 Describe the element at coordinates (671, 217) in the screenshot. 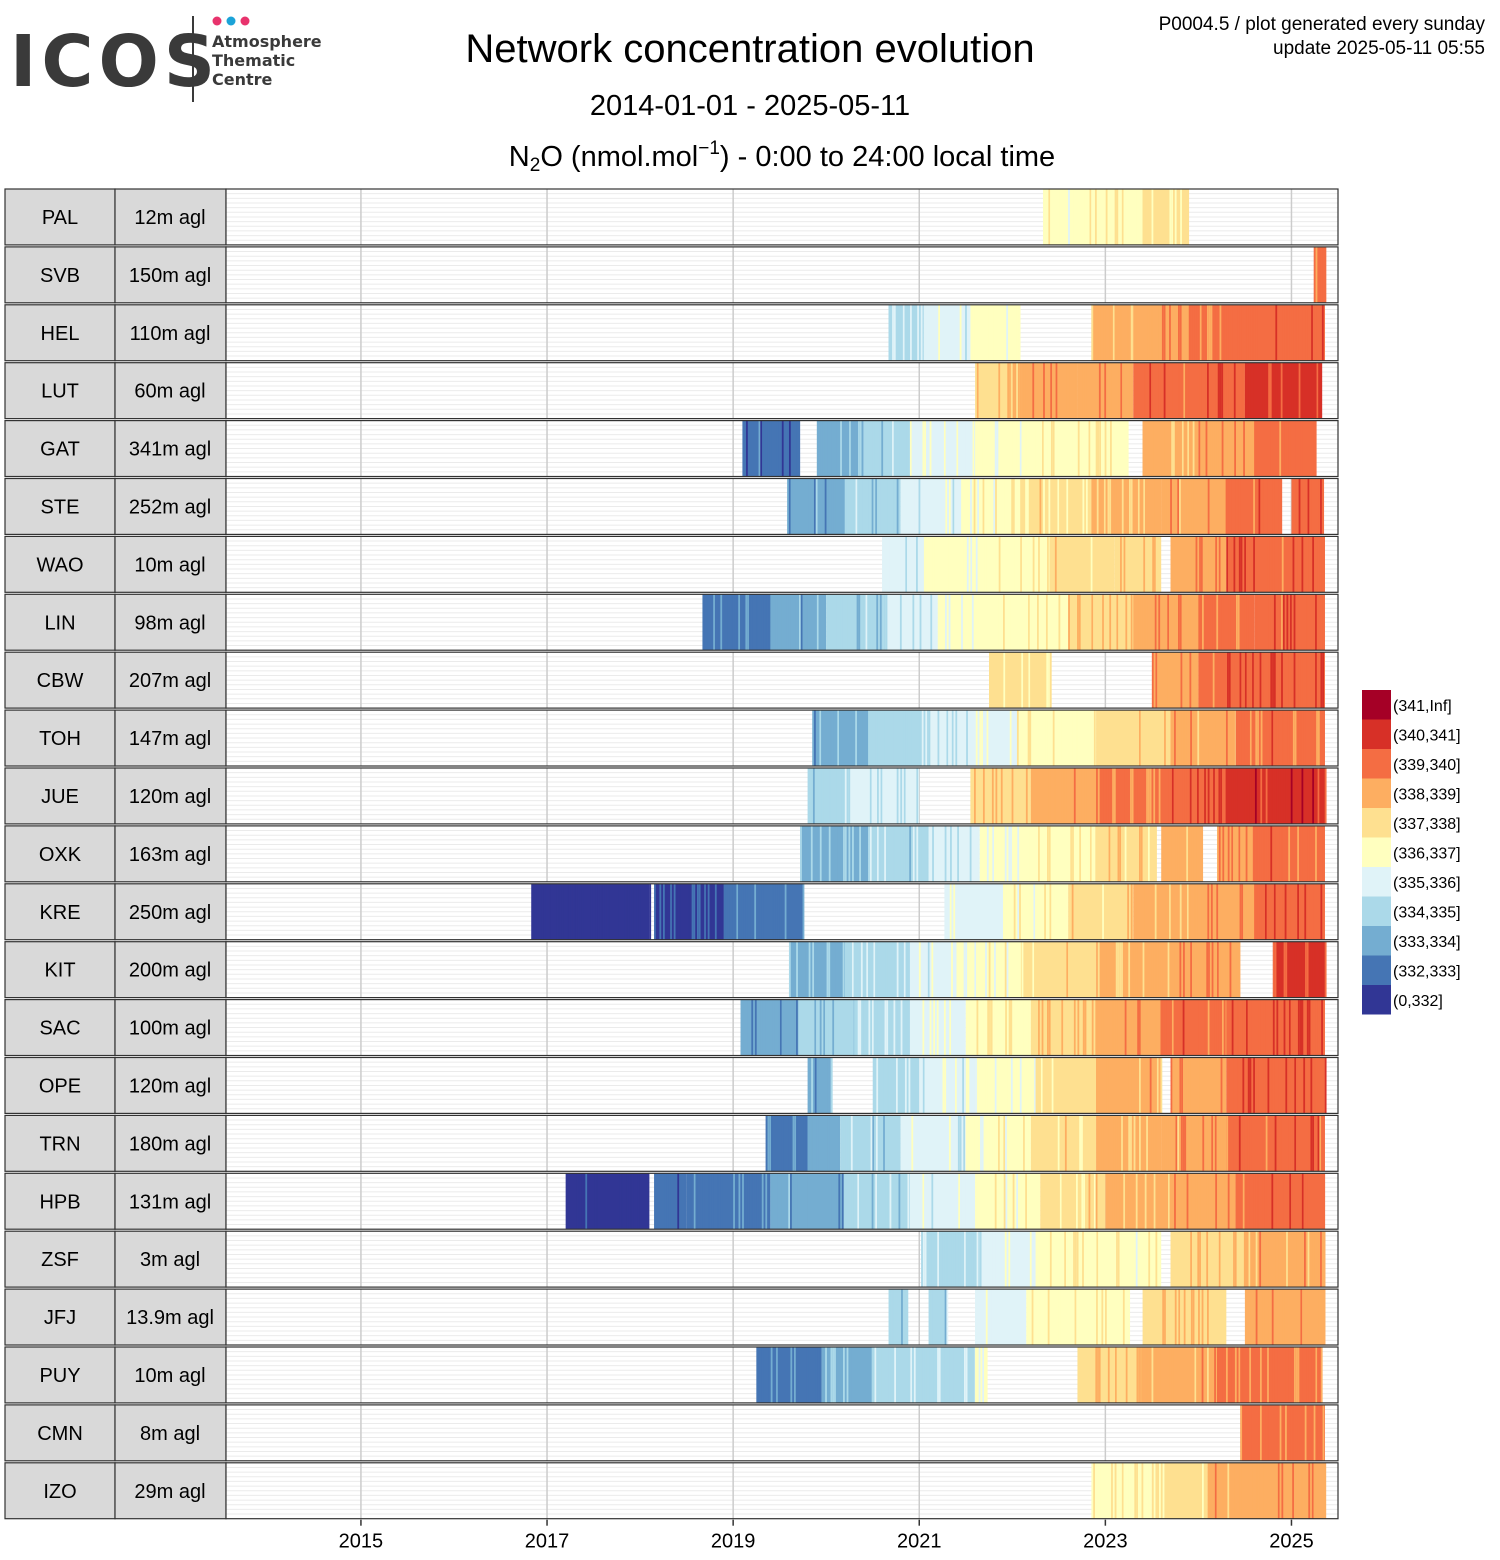

I see `station-row-pal: PAL 12m agl` at that location.